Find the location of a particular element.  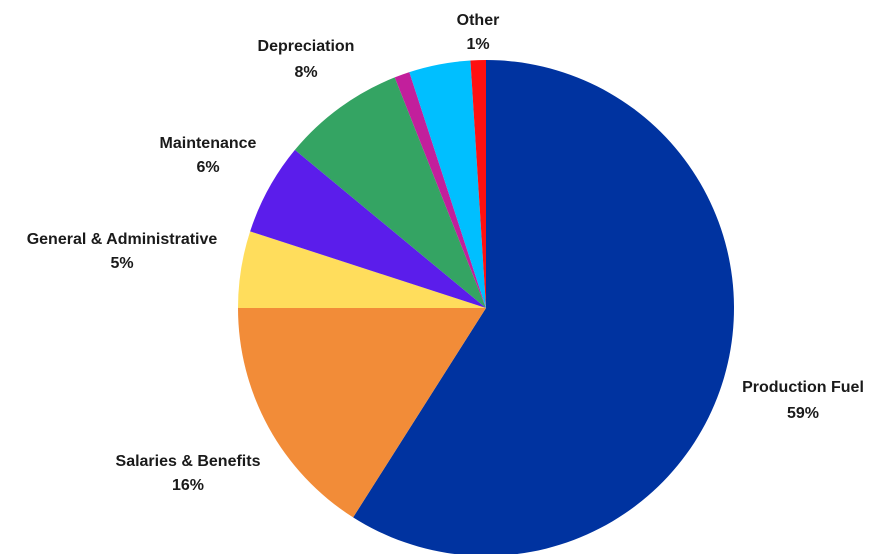

pie-slice-maintenance is located at coordinates (368, 228).